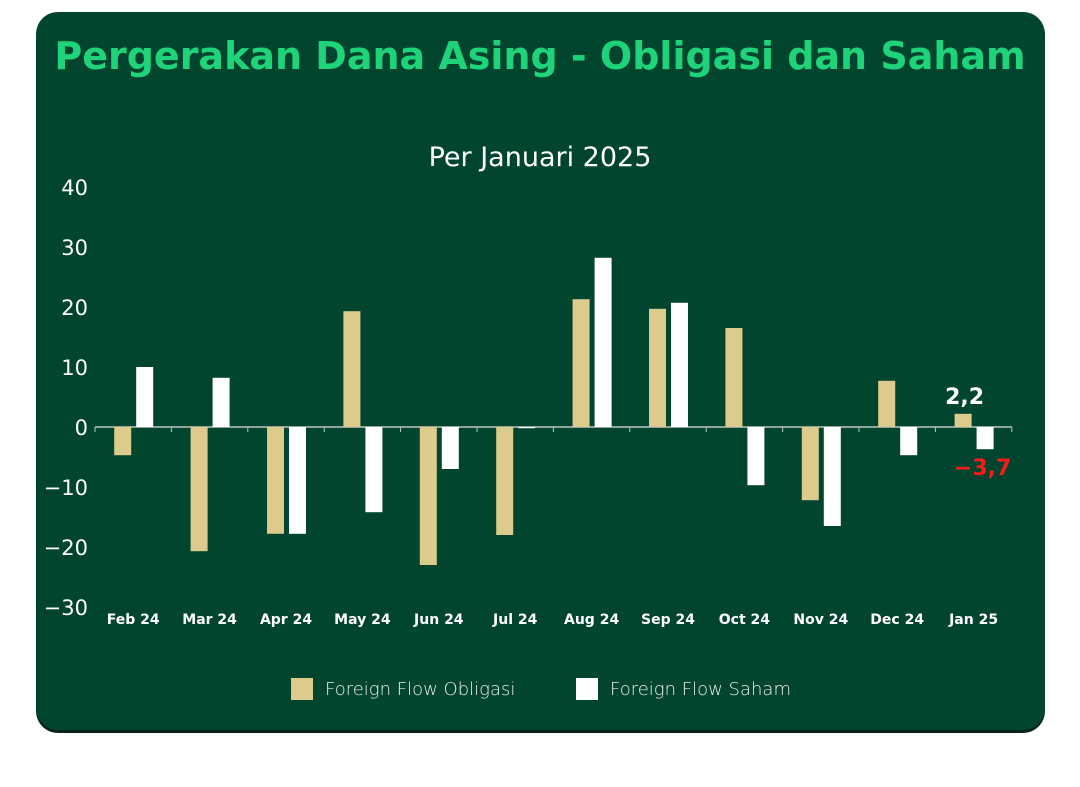 This screenshot has height=787, width=1080. I want to click on x-tick-label: Feb 24, so click(133, 620).